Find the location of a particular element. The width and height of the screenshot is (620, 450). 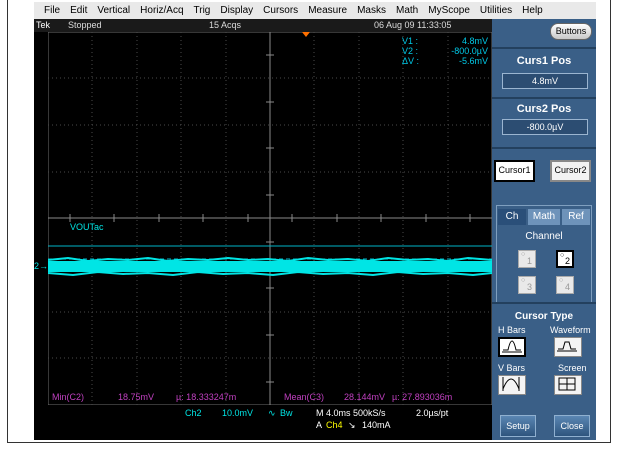

vbars-label: V Bars is located at coordinates (512, 368).